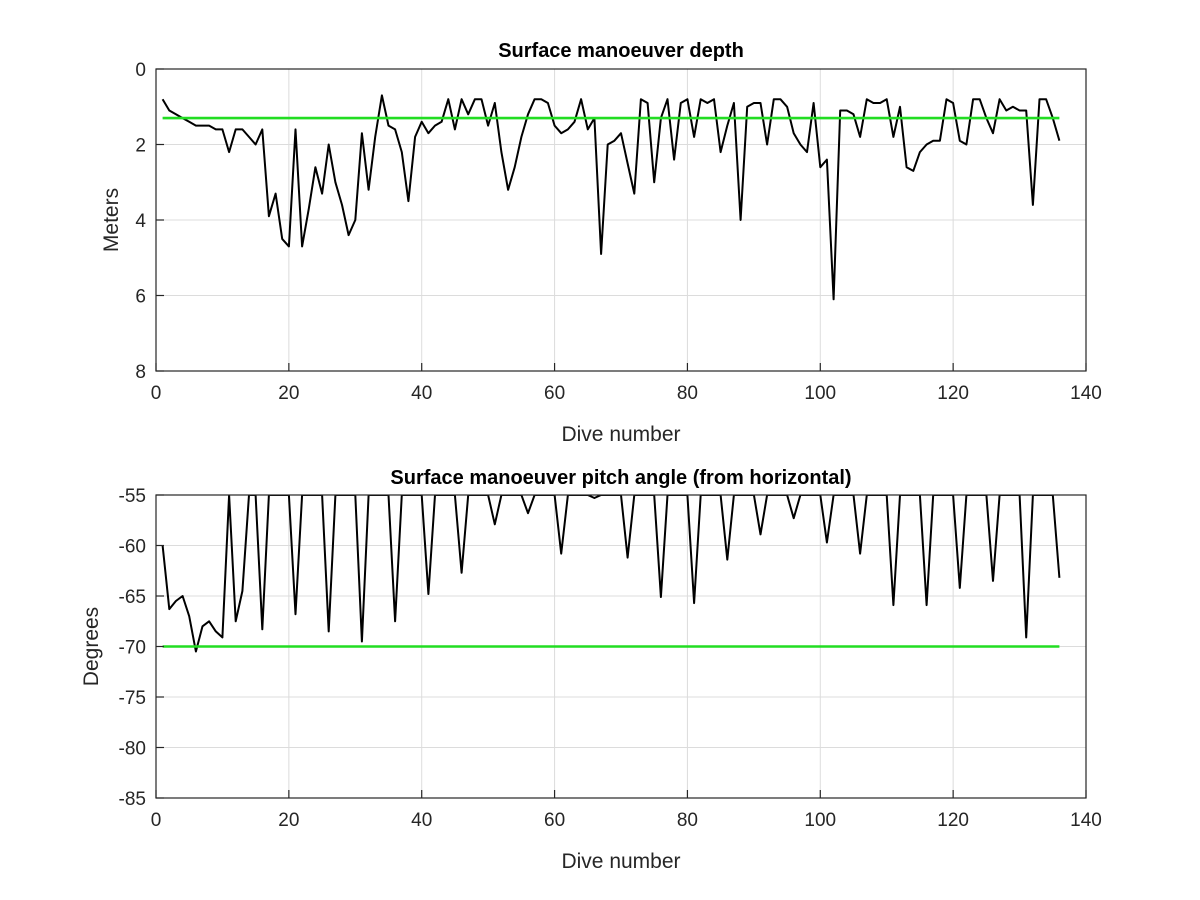  What do you see at coordinates (132, 597) in the screenshot?
I see `pitch-y-tick-label: -65` at bounding box center [132, 597].